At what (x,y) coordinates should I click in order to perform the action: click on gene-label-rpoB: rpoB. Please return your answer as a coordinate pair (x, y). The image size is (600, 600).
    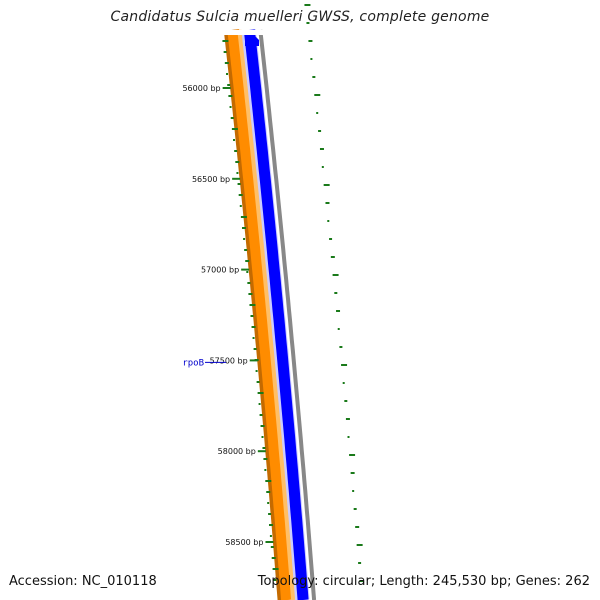
    Looking at the image, I should click on (193, 363).